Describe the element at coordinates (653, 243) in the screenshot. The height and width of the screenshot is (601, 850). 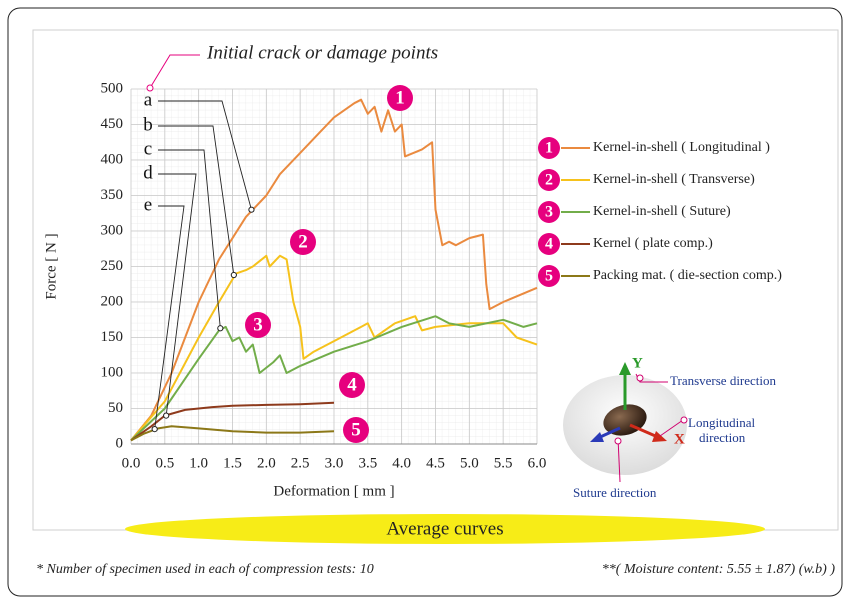
I see `legend-label: Kernel ( plate comp.)` at that location.